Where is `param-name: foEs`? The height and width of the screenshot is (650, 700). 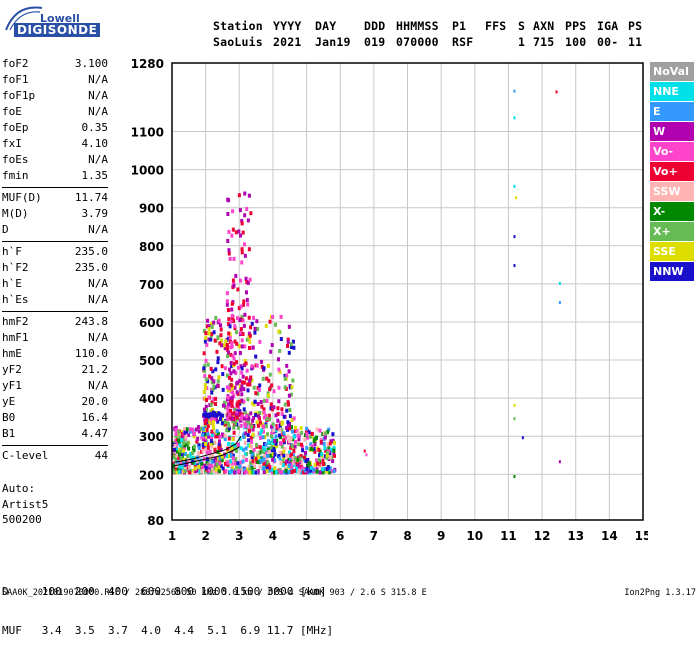
param-name: foEs is located at coordinates (15, 159).